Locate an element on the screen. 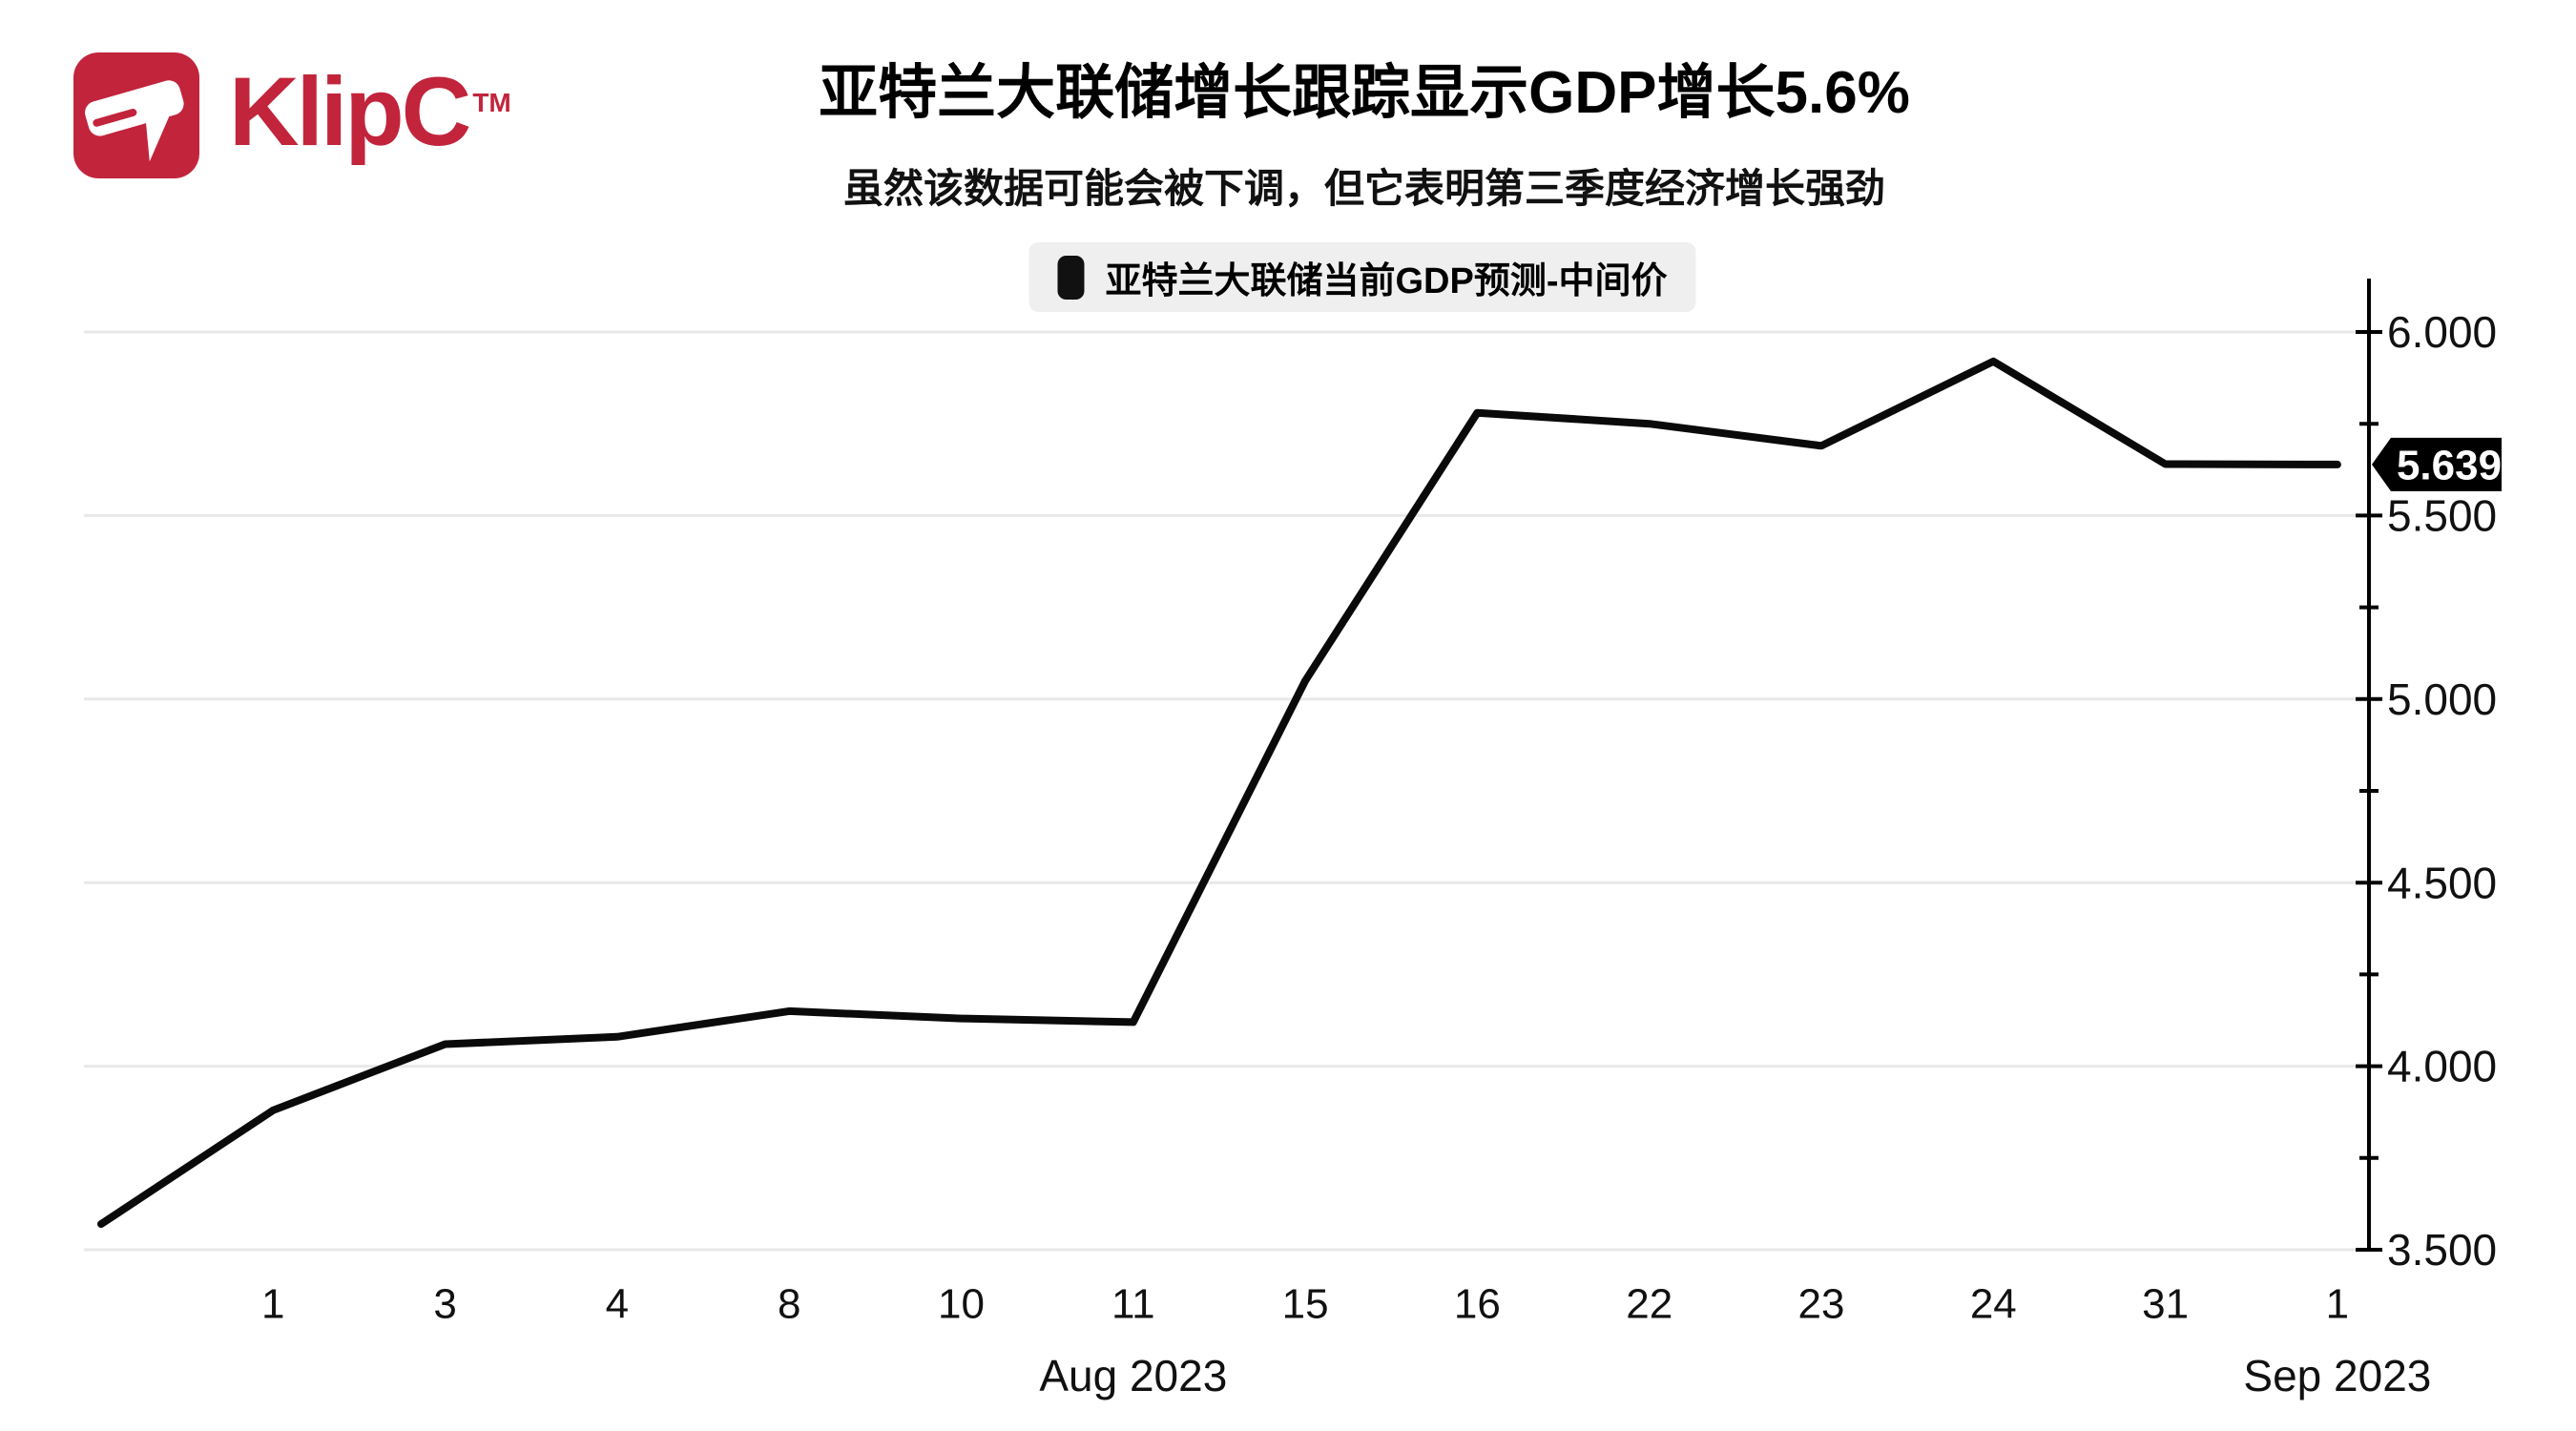 This screenshot has width=2576, height=1431. page-title: 亚特兰大联储增长跟踪显示GDP增长5.6% is located at coordinates (1364, 93).